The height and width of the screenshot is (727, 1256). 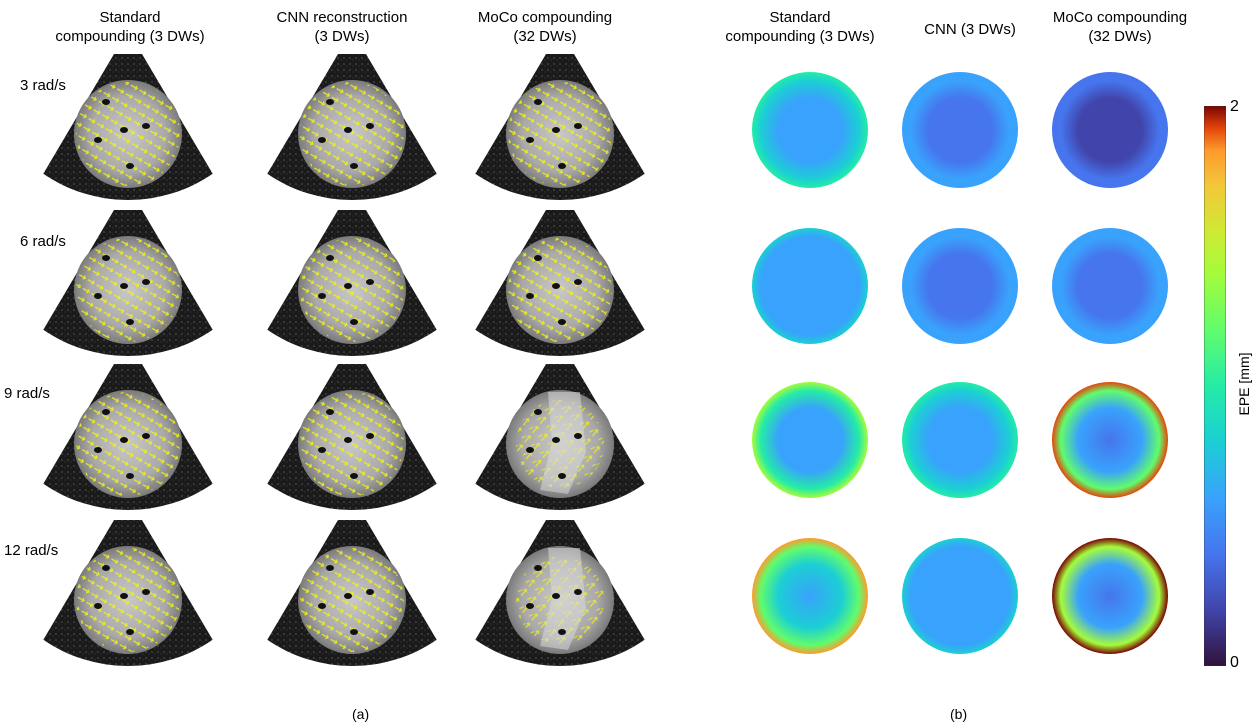 I want to click on epe-map-cnn-row1, so click(x=960, y=130).